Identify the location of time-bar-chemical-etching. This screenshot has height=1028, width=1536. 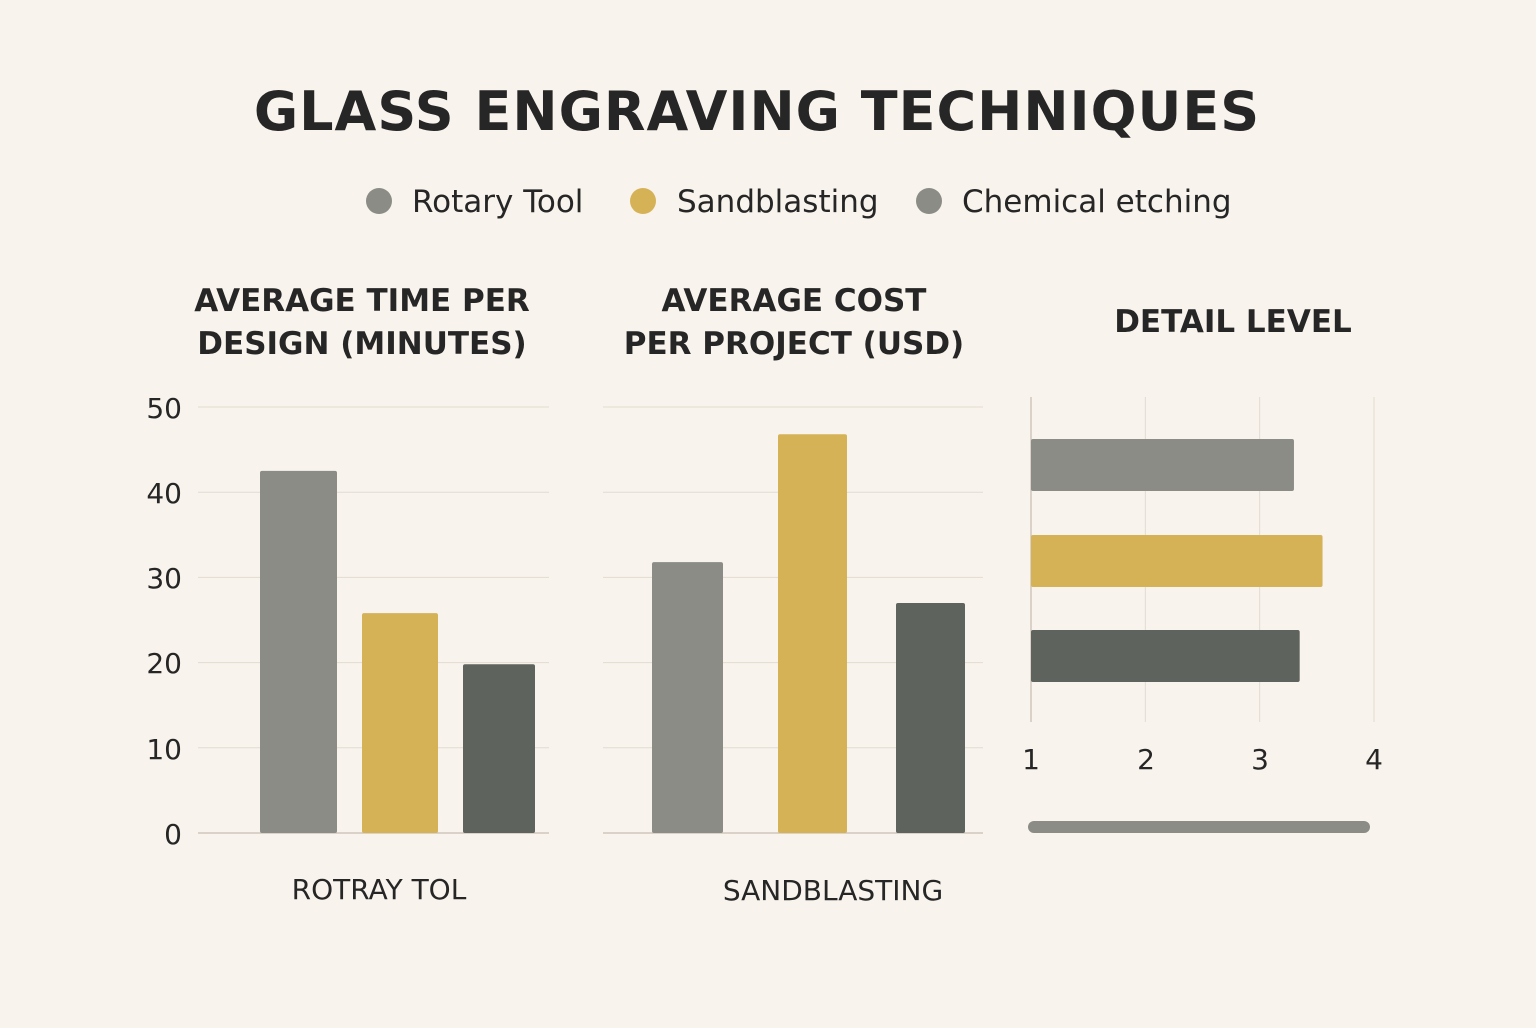
(499, 748).